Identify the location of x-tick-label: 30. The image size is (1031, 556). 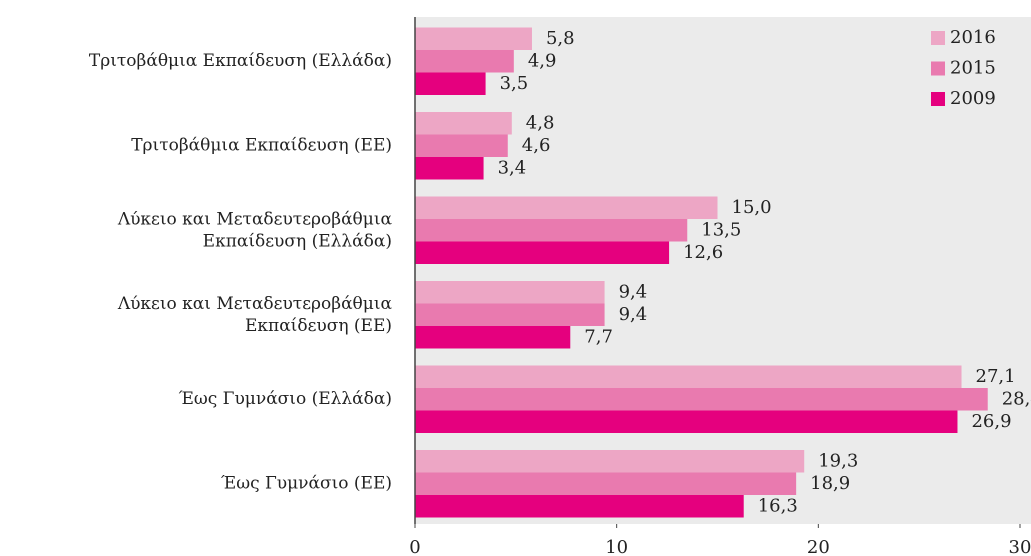
(1020, 546).